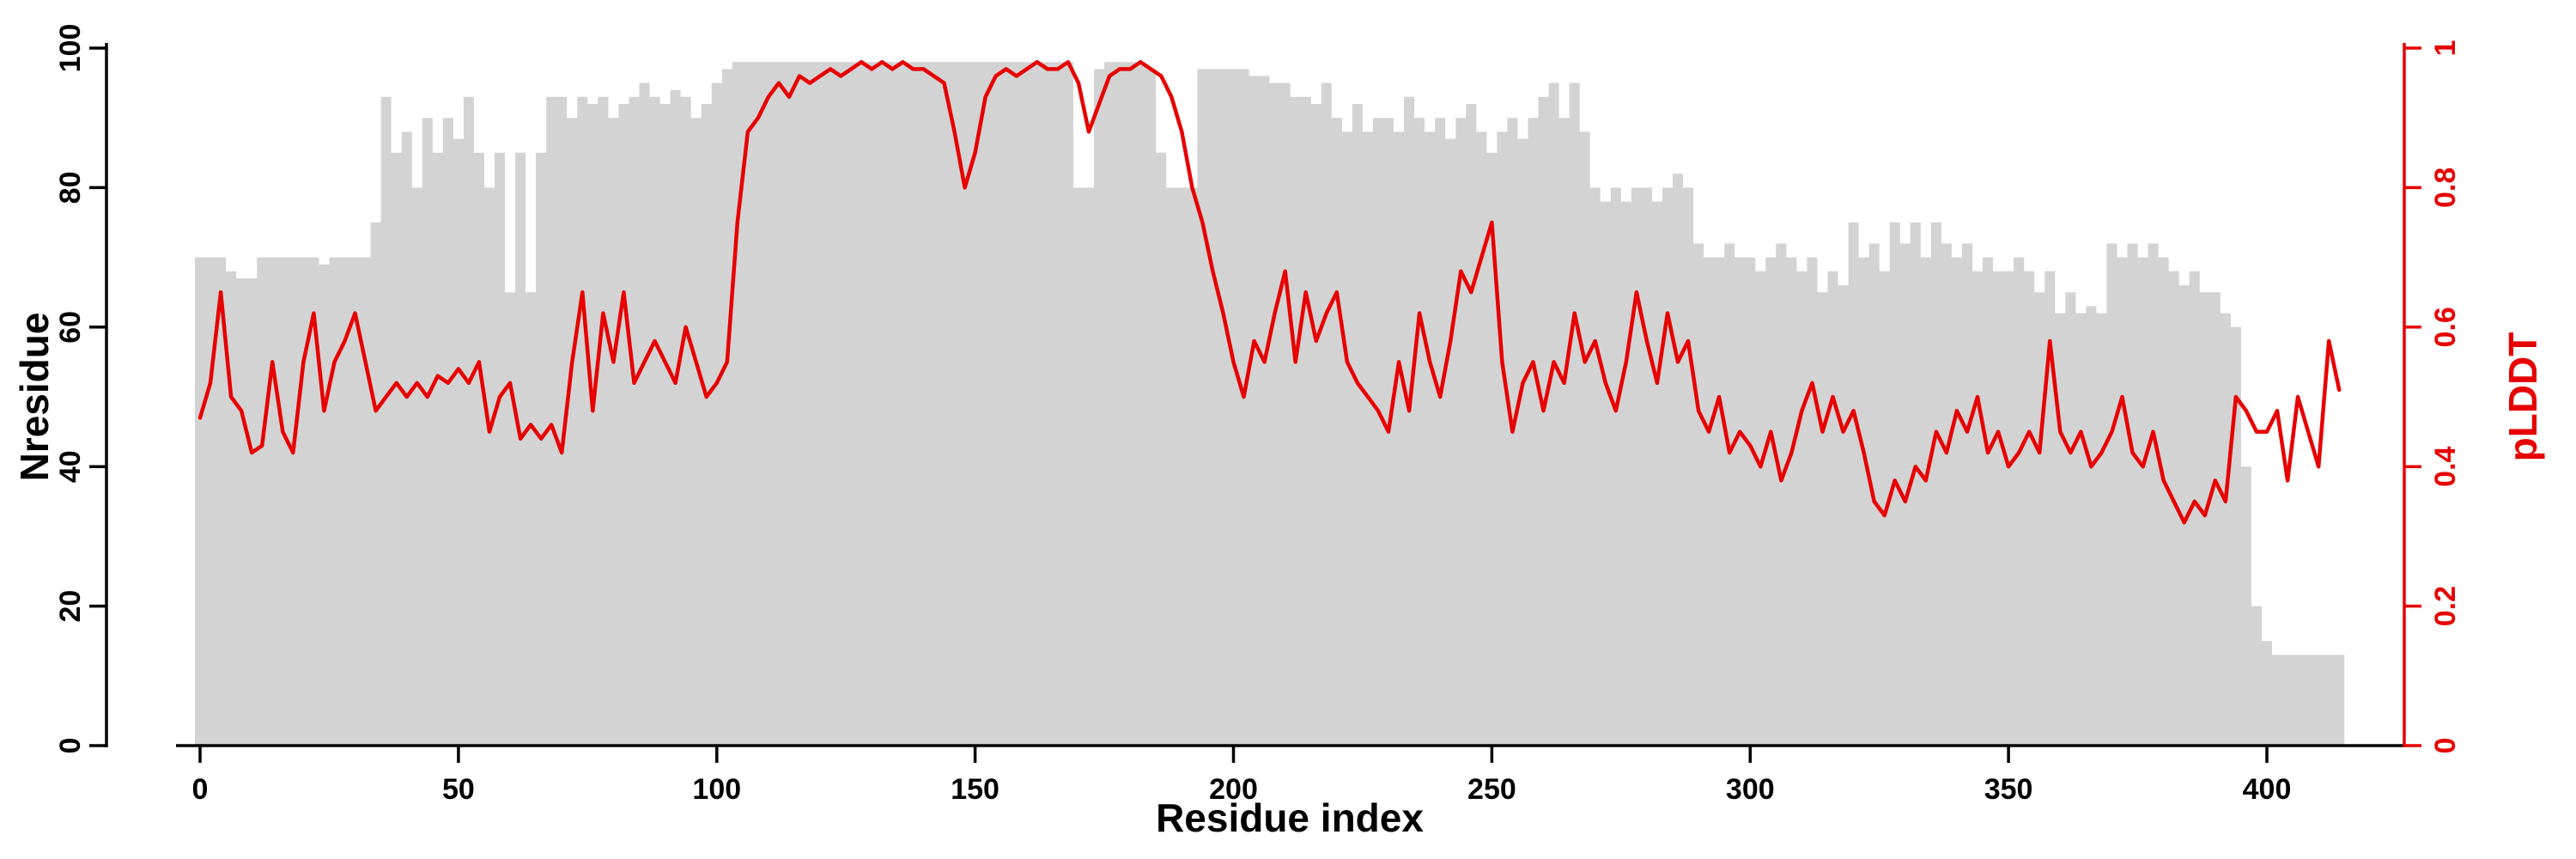  Describe the element at coordinates (70, 328) in the screenshot. I see `left-axis-tick-label: 60` at that location.